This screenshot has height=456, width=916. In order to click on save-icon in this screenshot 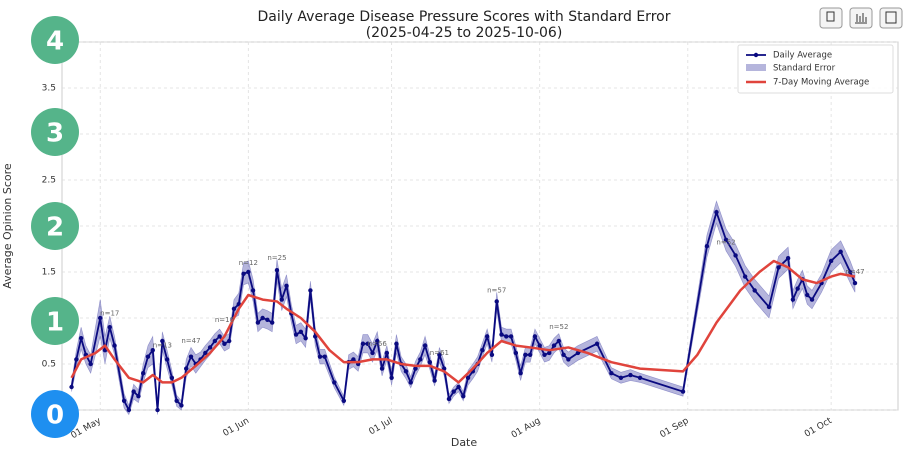, I will do `click(891, 17)`.